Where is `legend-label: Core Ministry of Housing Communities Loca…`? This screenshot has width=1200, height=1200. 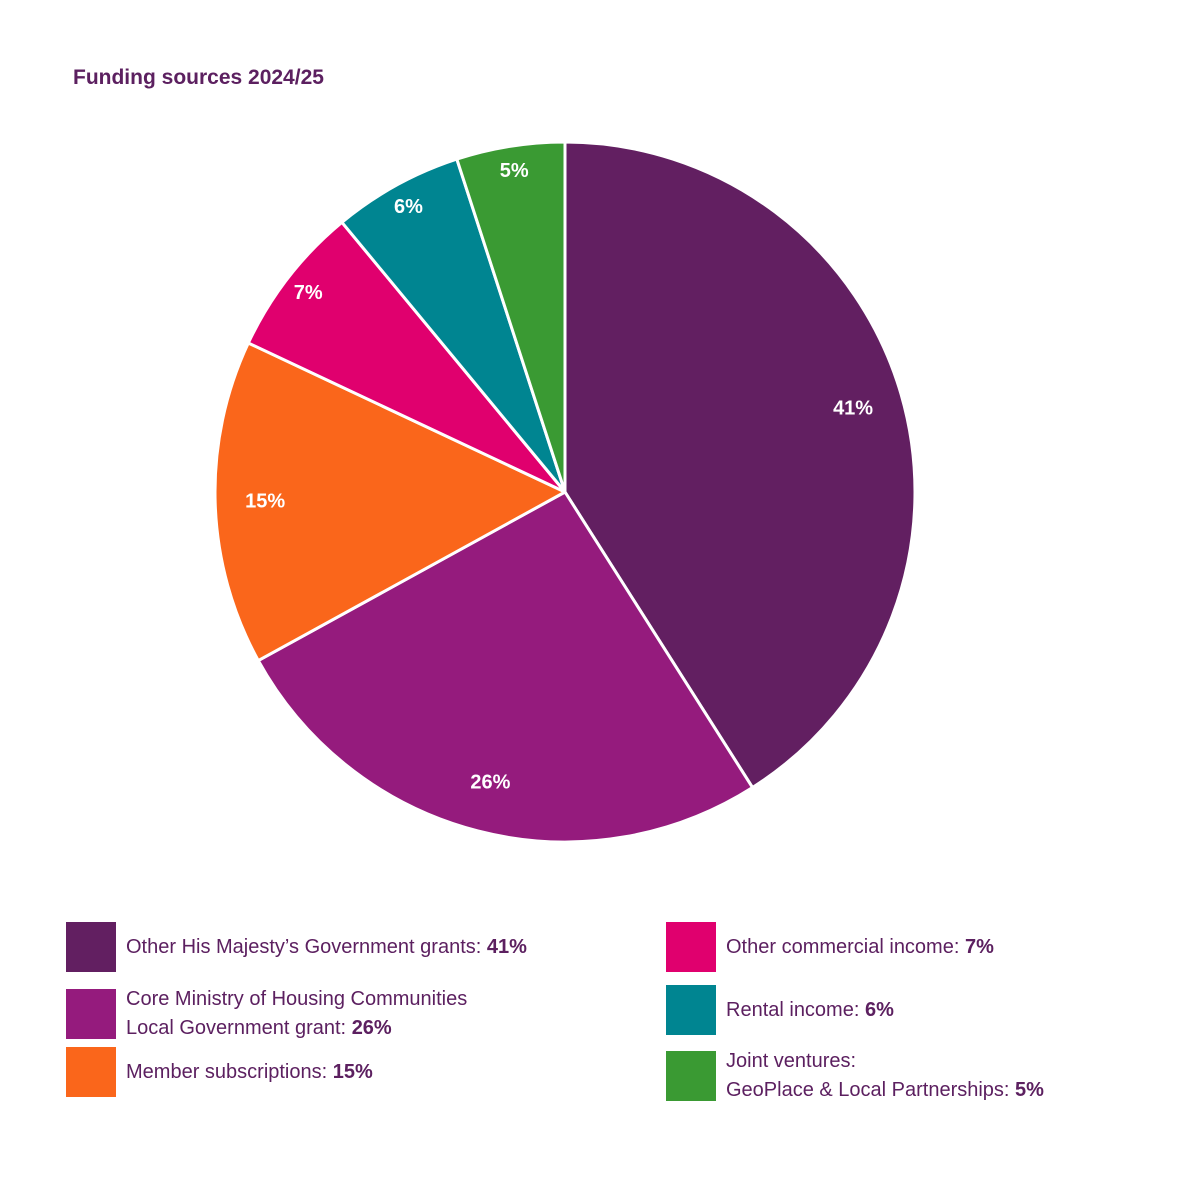
legend-label: Core Ministry of Housing Communities Loca… is located at coordinates (296, 1014).